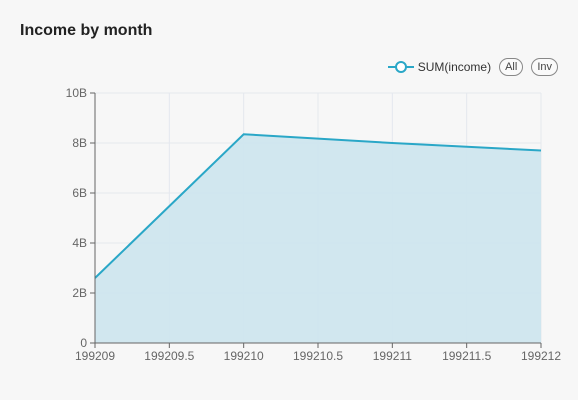  I want to click on x-tick-label: 199210, so click(244, 356).